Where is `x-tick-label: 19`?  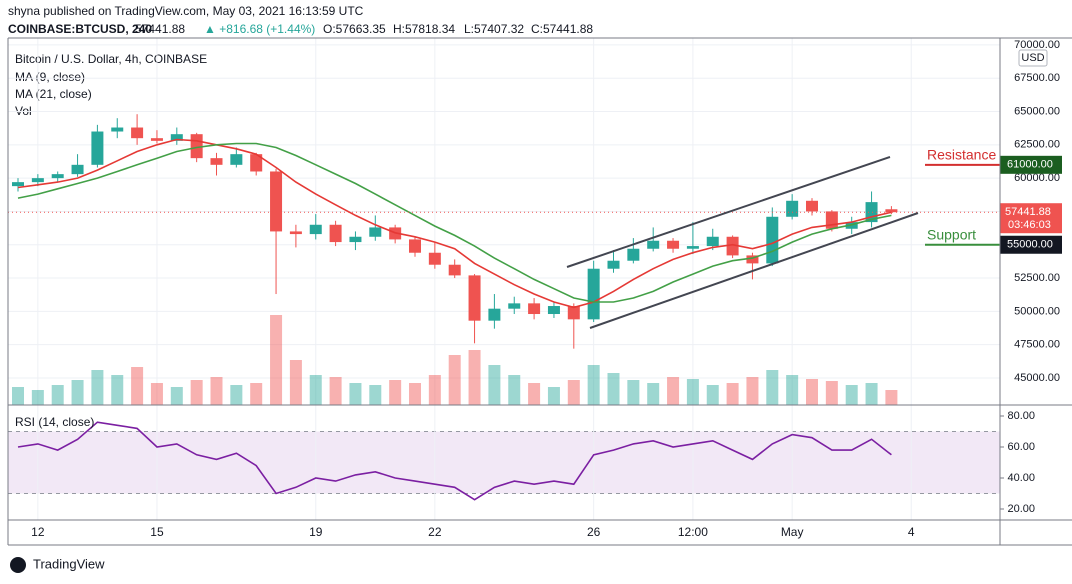
x-tick-label: 19 is located at coordinates (316, 532).